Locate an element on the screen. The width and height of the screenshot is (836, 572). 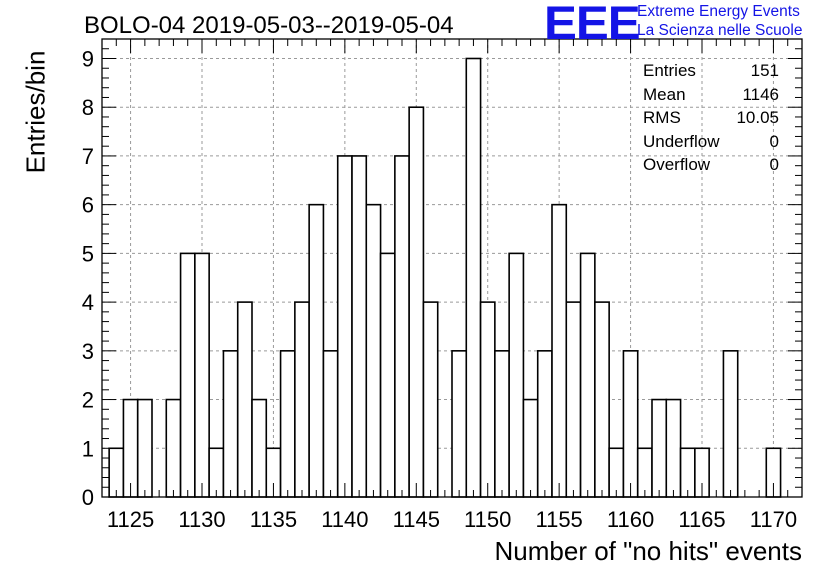
x-tick-label: 1145 is located at coordinates (416, 519).